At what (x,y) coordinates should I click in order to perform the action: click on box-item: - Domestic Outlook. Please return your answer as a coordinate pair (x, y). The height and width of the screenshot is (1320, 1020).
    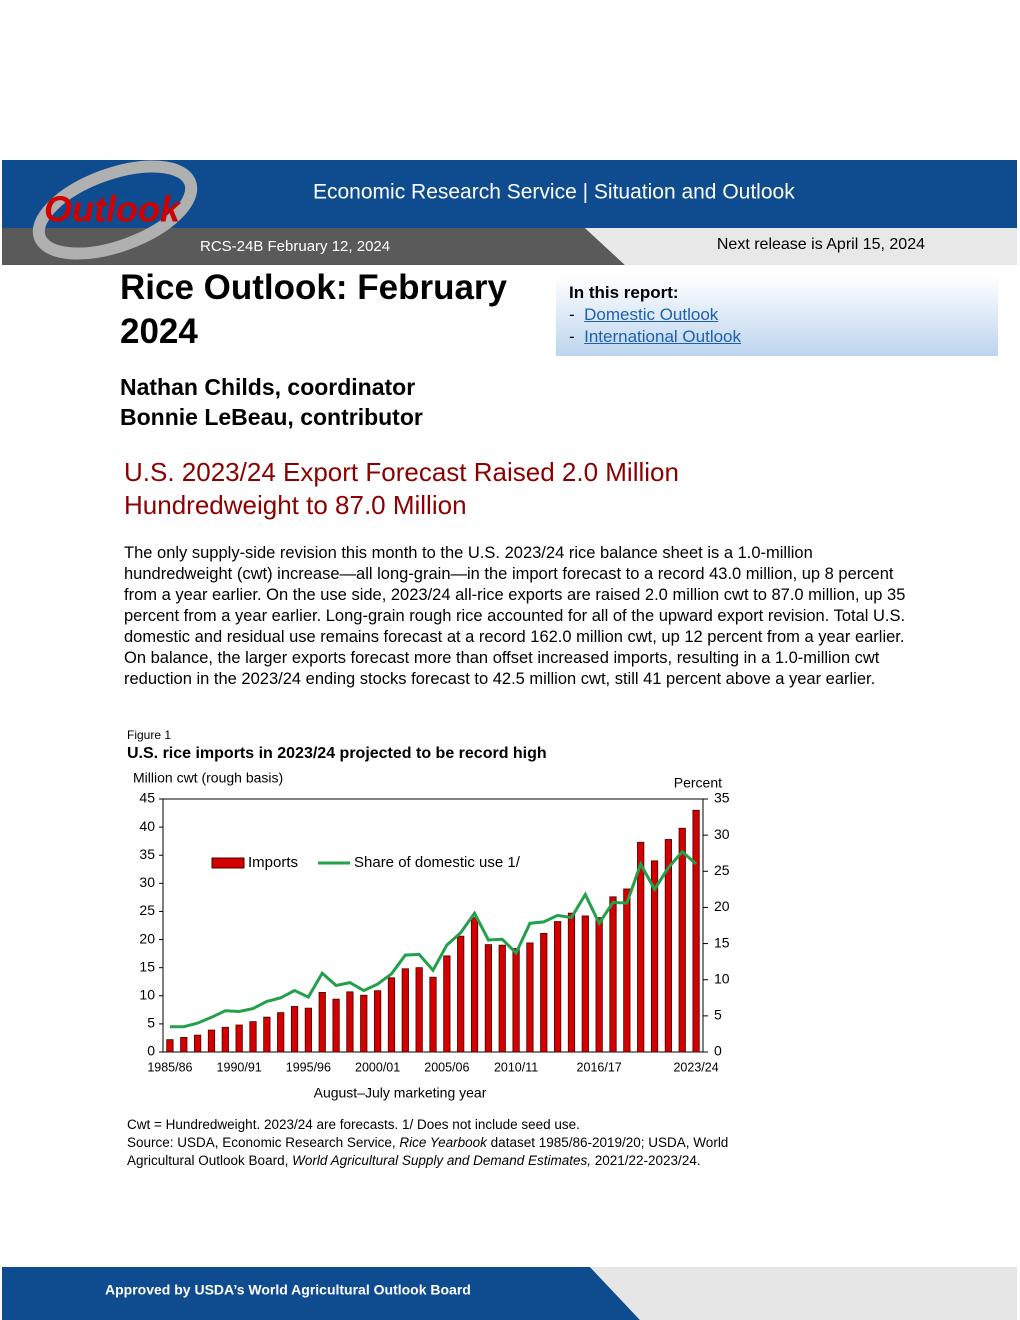
    Looking at the image, I should click on (655, 315).